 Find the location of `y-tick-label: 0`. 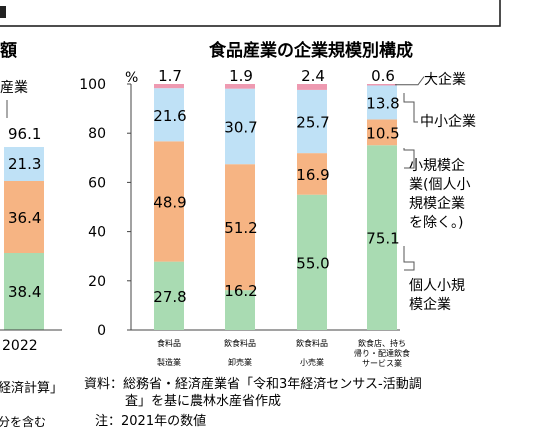

y-tick-label: 0 is located at coordinates (101, 331).